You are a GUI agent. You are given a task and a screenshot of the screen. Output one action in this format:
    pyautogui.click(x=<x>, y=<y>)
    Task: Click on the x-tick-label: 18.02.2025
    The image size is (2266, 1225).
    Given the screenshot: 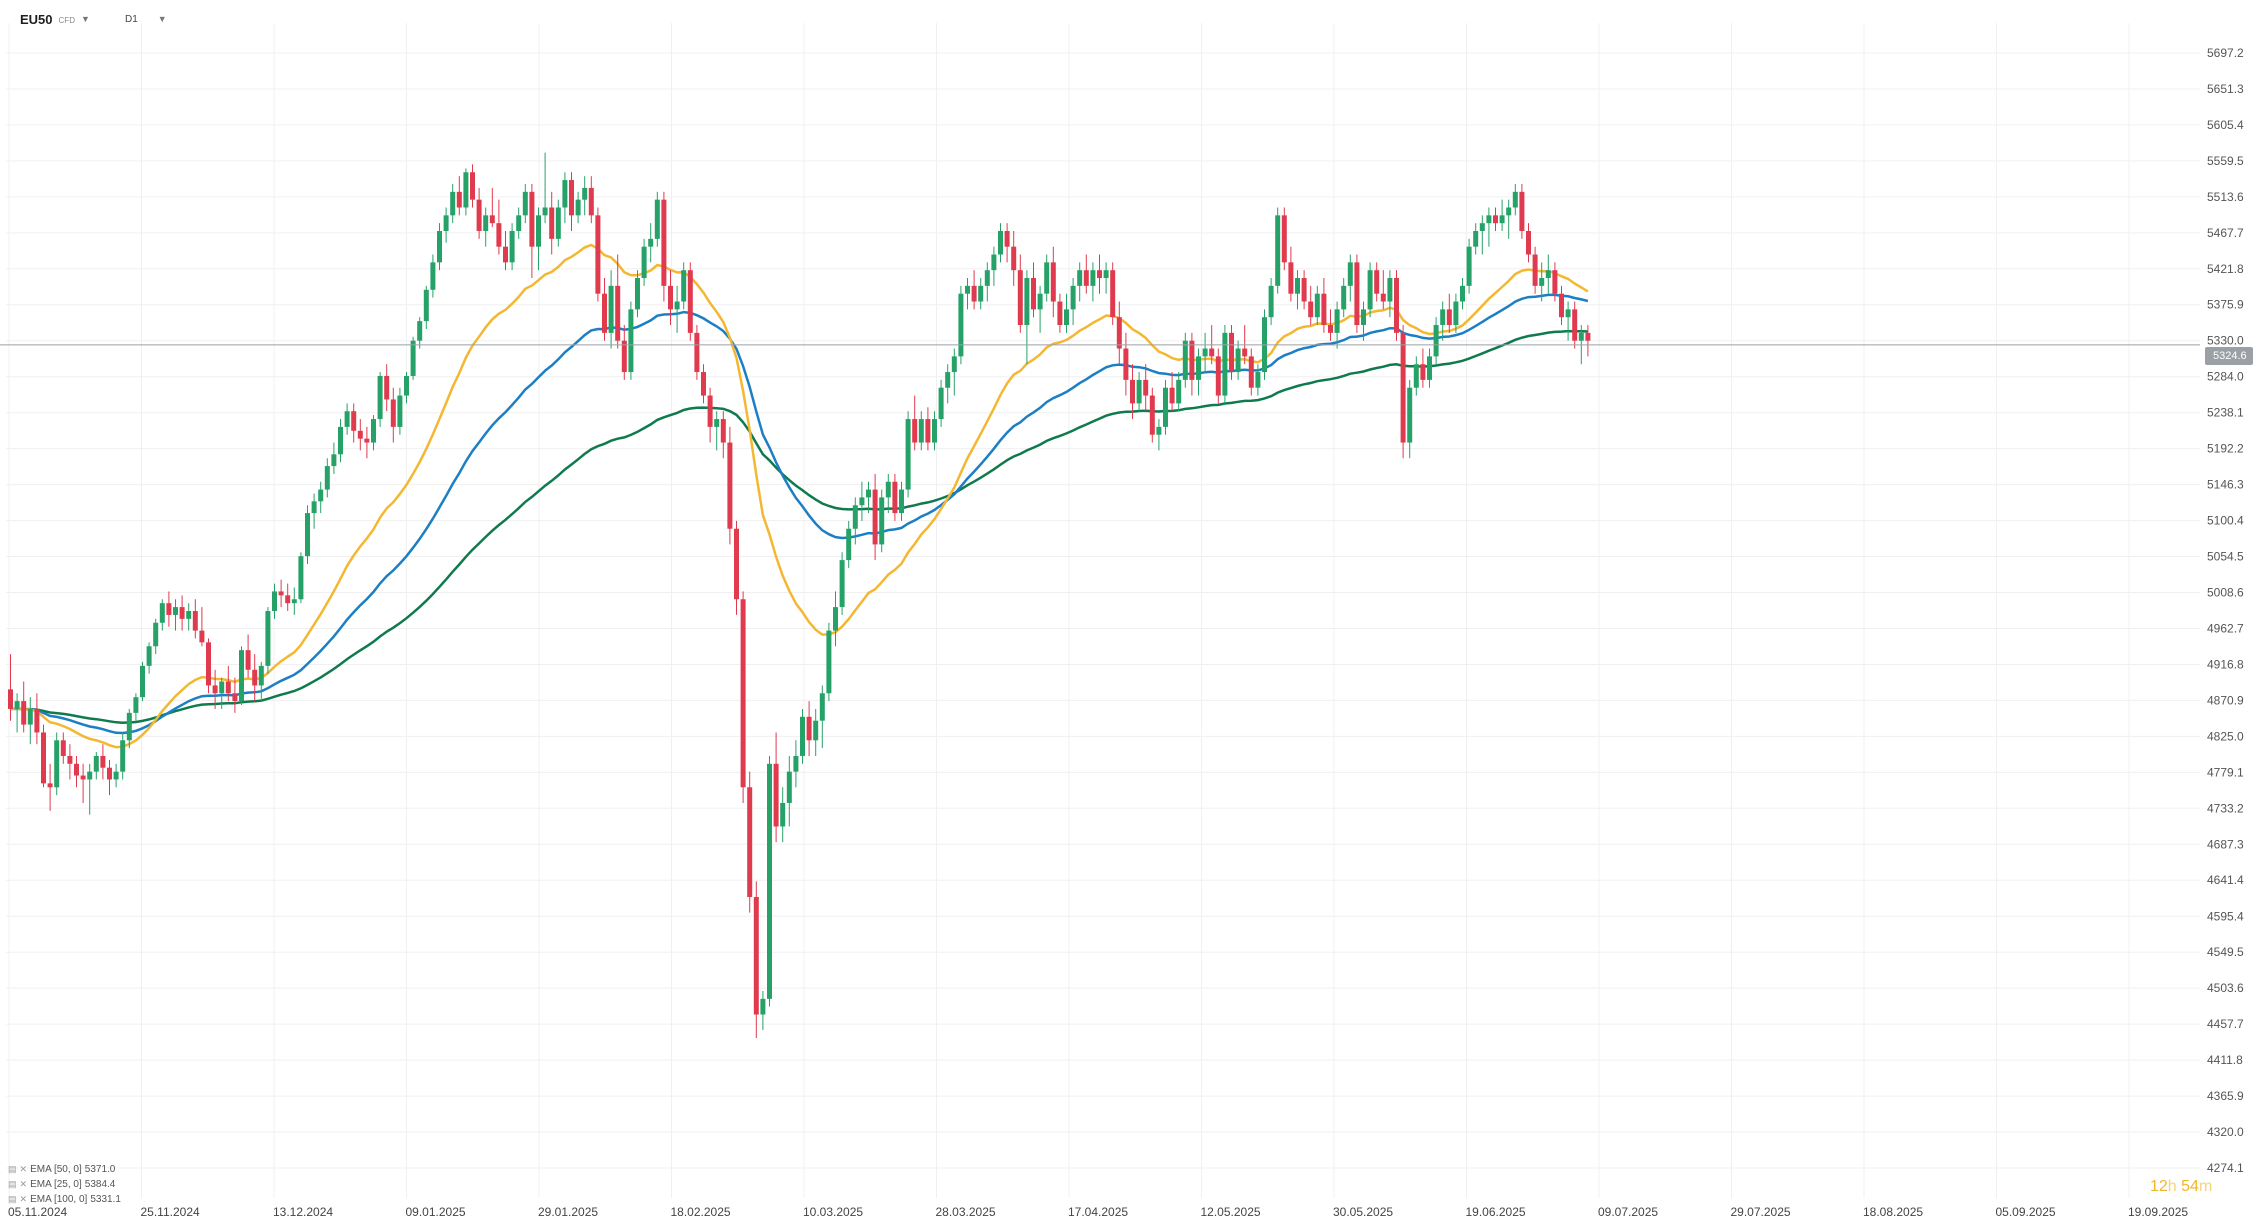 What is the action you would take?
    pyautogui.click(x=701, y=1212)
    